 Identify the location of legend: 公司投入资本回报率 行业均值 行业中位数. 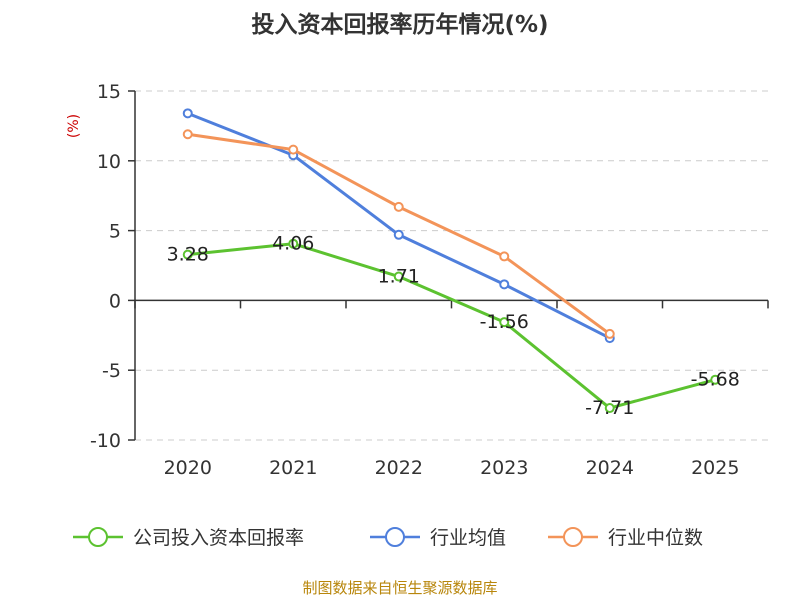
(388, 538).